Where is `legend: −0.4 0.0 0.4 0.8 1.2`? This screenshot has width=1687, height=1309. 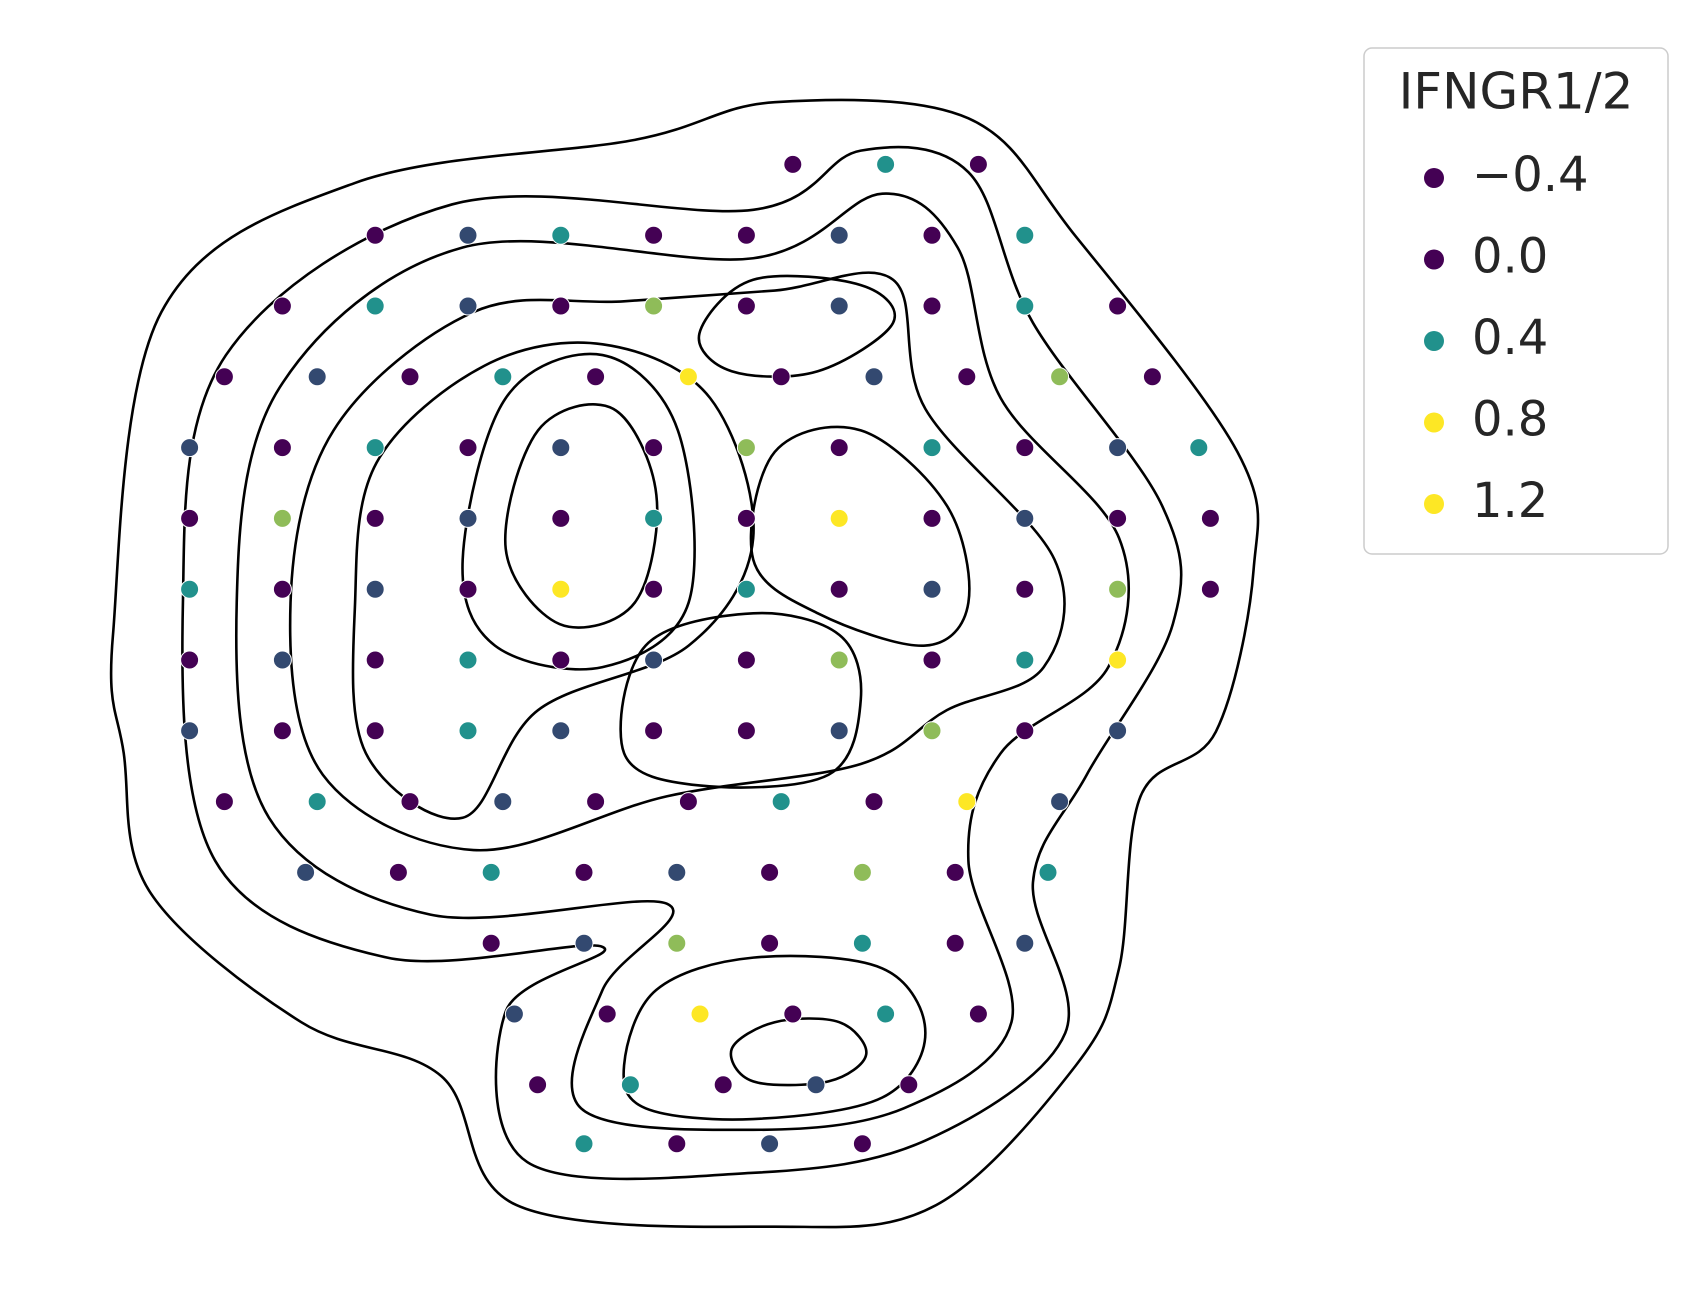
legend: −0.4 0.0 0.4 0.8 1.2 is located at coordinates (1506, 338).